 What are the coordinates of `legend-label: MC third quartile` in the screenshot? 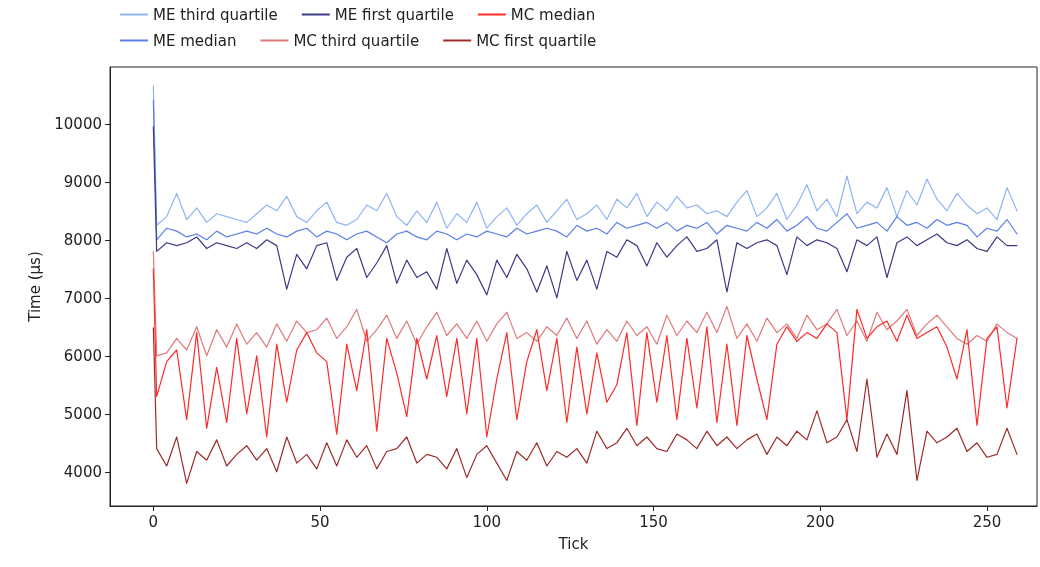 It's located at (356, 40).